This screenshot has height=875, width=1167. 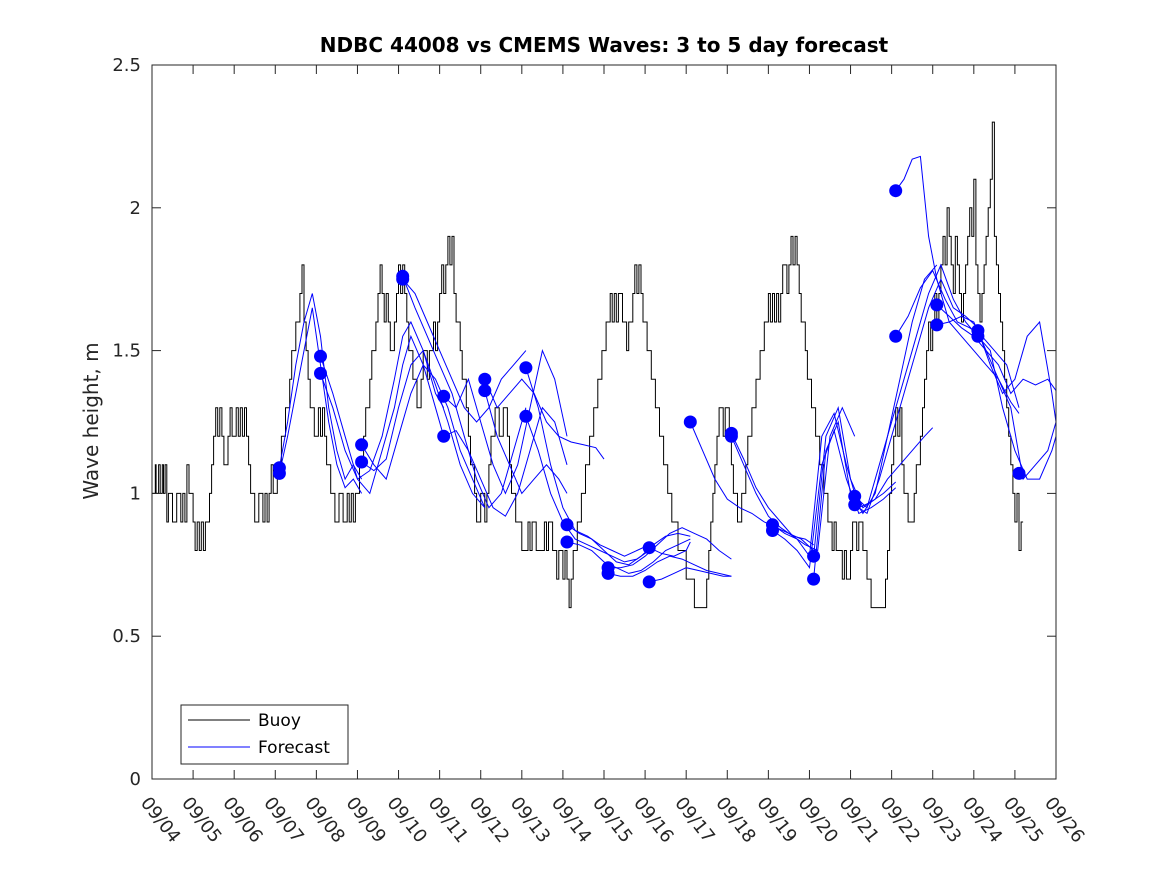 I want to click on x-tick-label-11: 09/15, so click(x=612, y=820).